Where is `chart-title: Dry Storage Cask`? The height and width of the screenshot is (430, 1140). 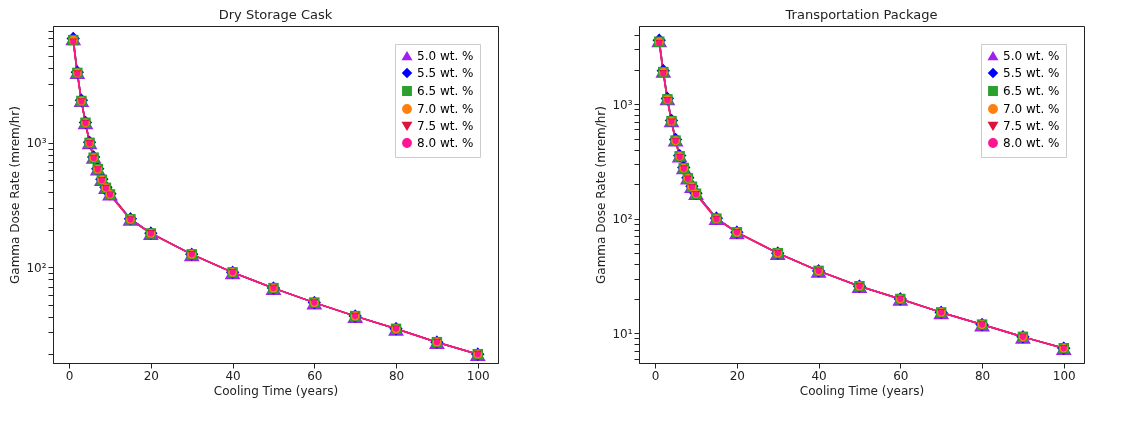
chart-title: Dry Storage Cask is located at coordinates (275, 14).